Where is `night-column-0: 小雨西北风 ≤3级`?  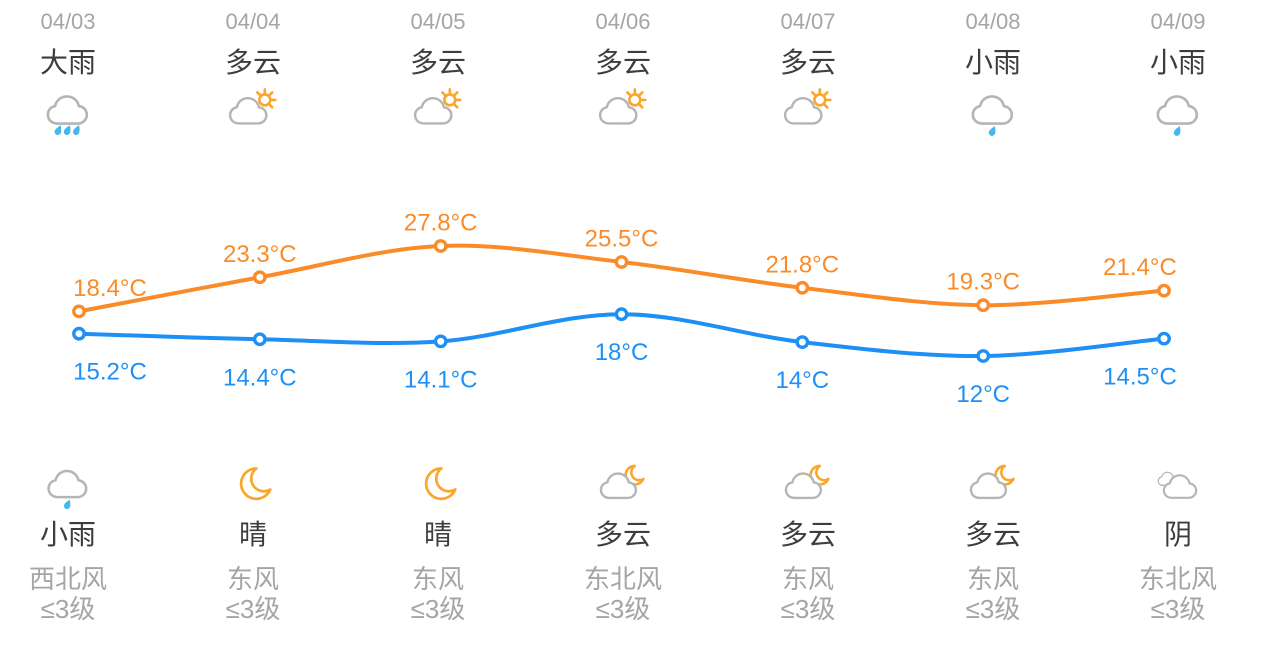 night-column-0: 小雨西北风 ≤3级 is located at coordinates (80, 539).